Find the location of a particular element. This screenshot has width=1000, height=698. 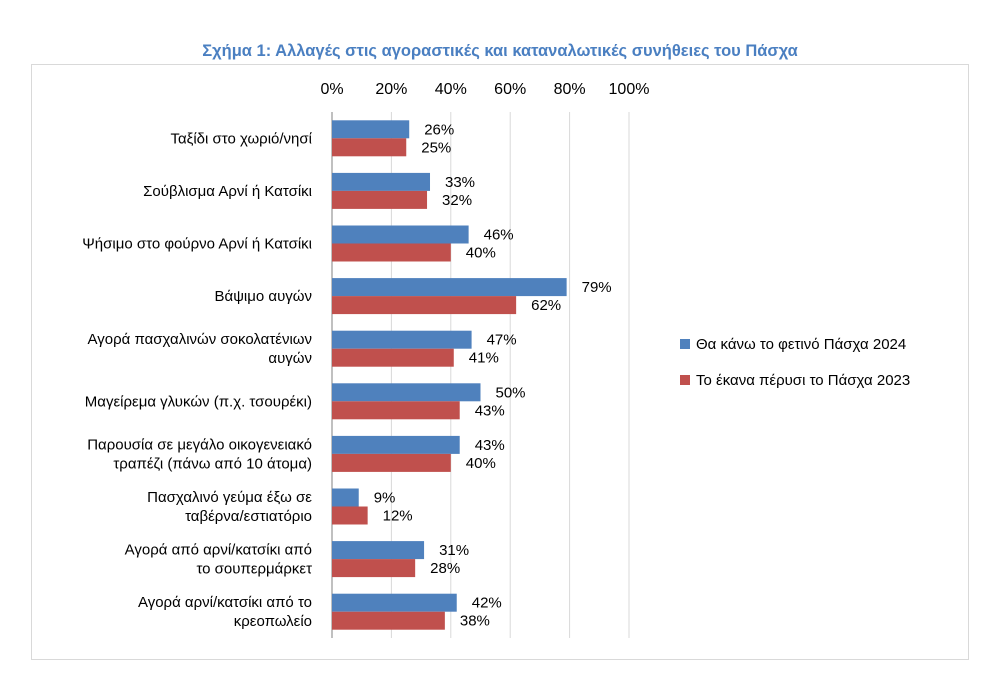

data-label-2023: 62% is located at coordinates (546, 305).